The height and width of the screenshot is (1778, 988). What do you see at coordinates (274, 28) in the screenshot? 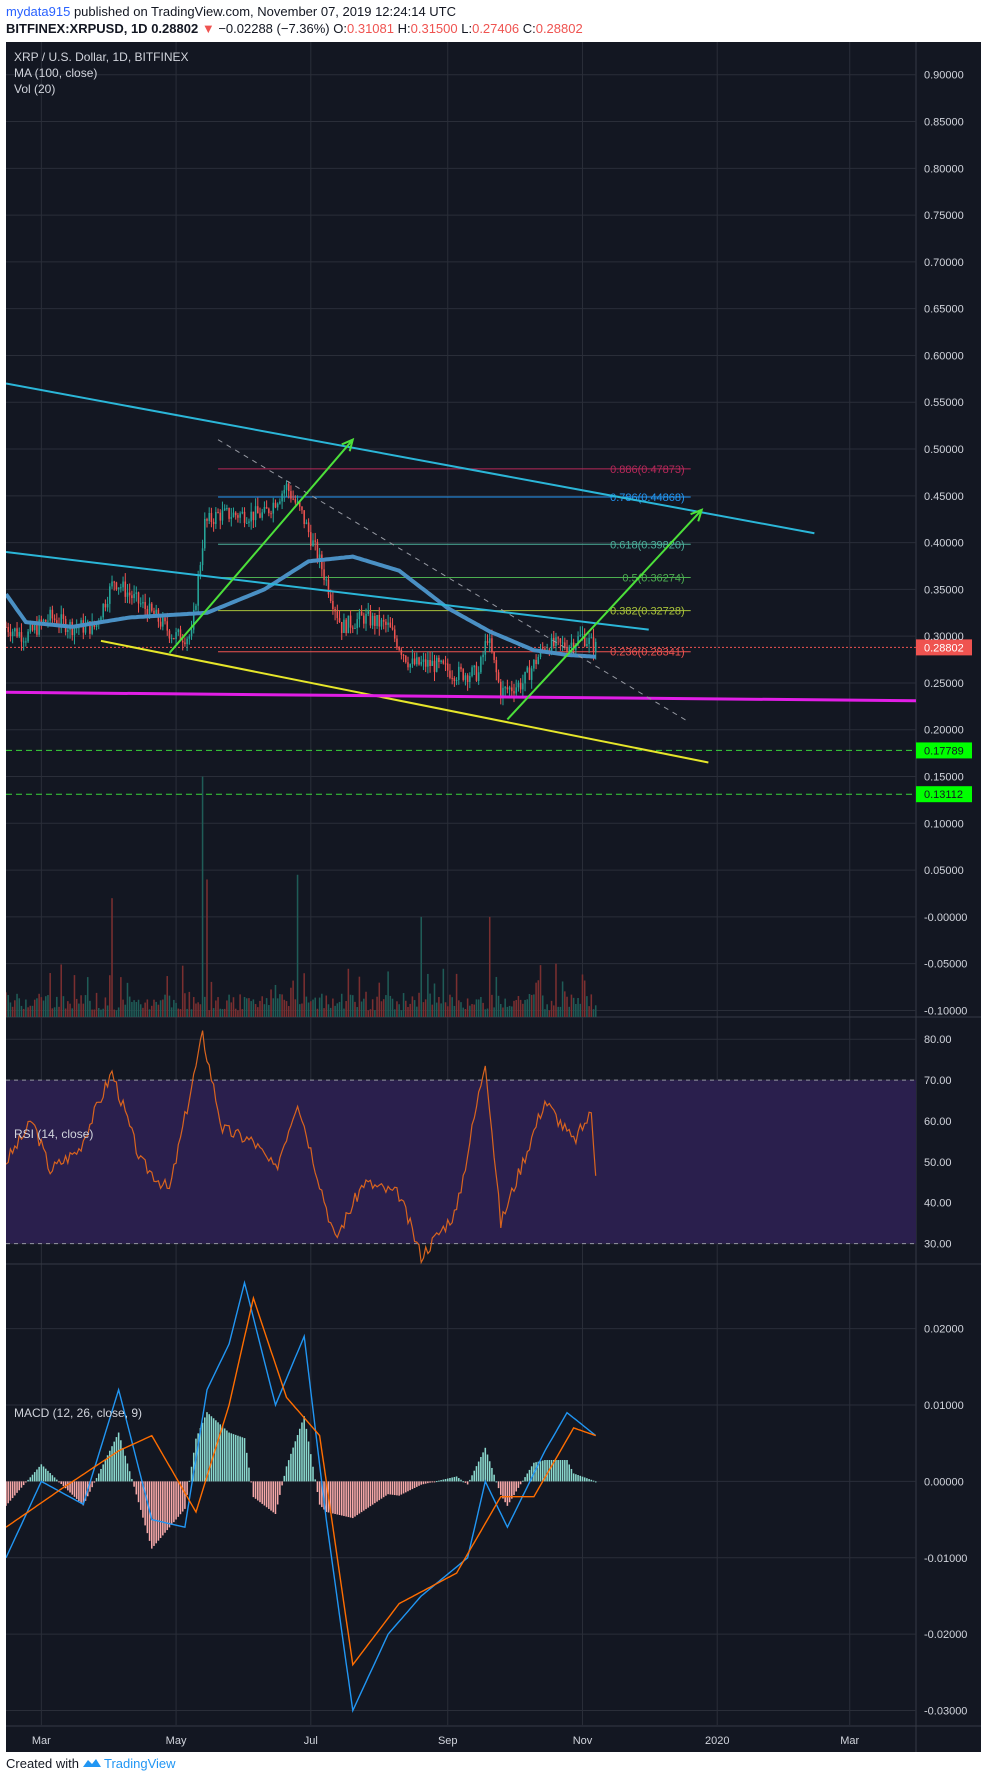
I see `price-change: −0.02288 (−7.36%)` at bounding box center [274, 28].